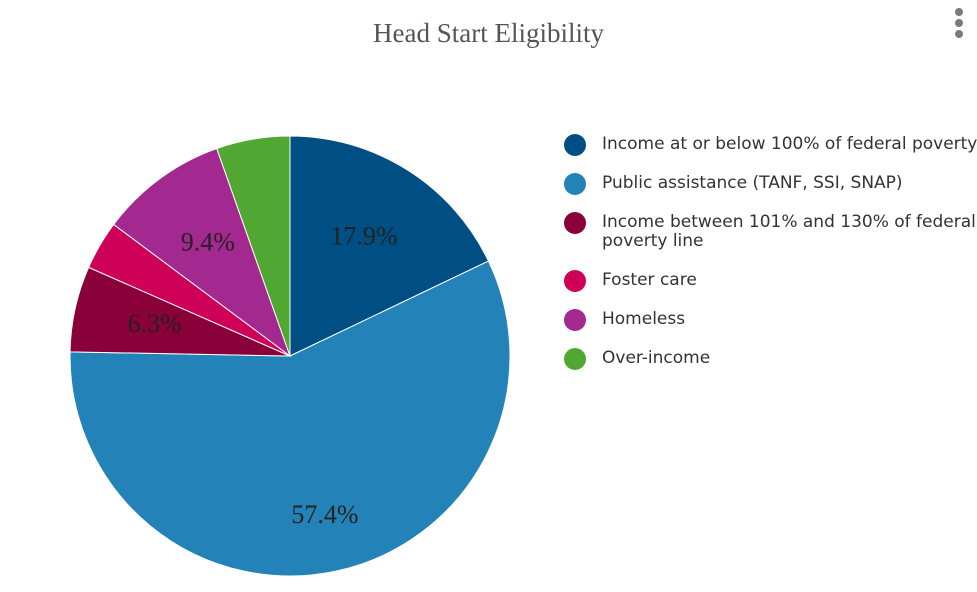 This screenshot has height=592, width=977. Describe the element at coordinates (208, 241) in the screenshot. I see `pie-data-label-5: 9.4%` at that location.